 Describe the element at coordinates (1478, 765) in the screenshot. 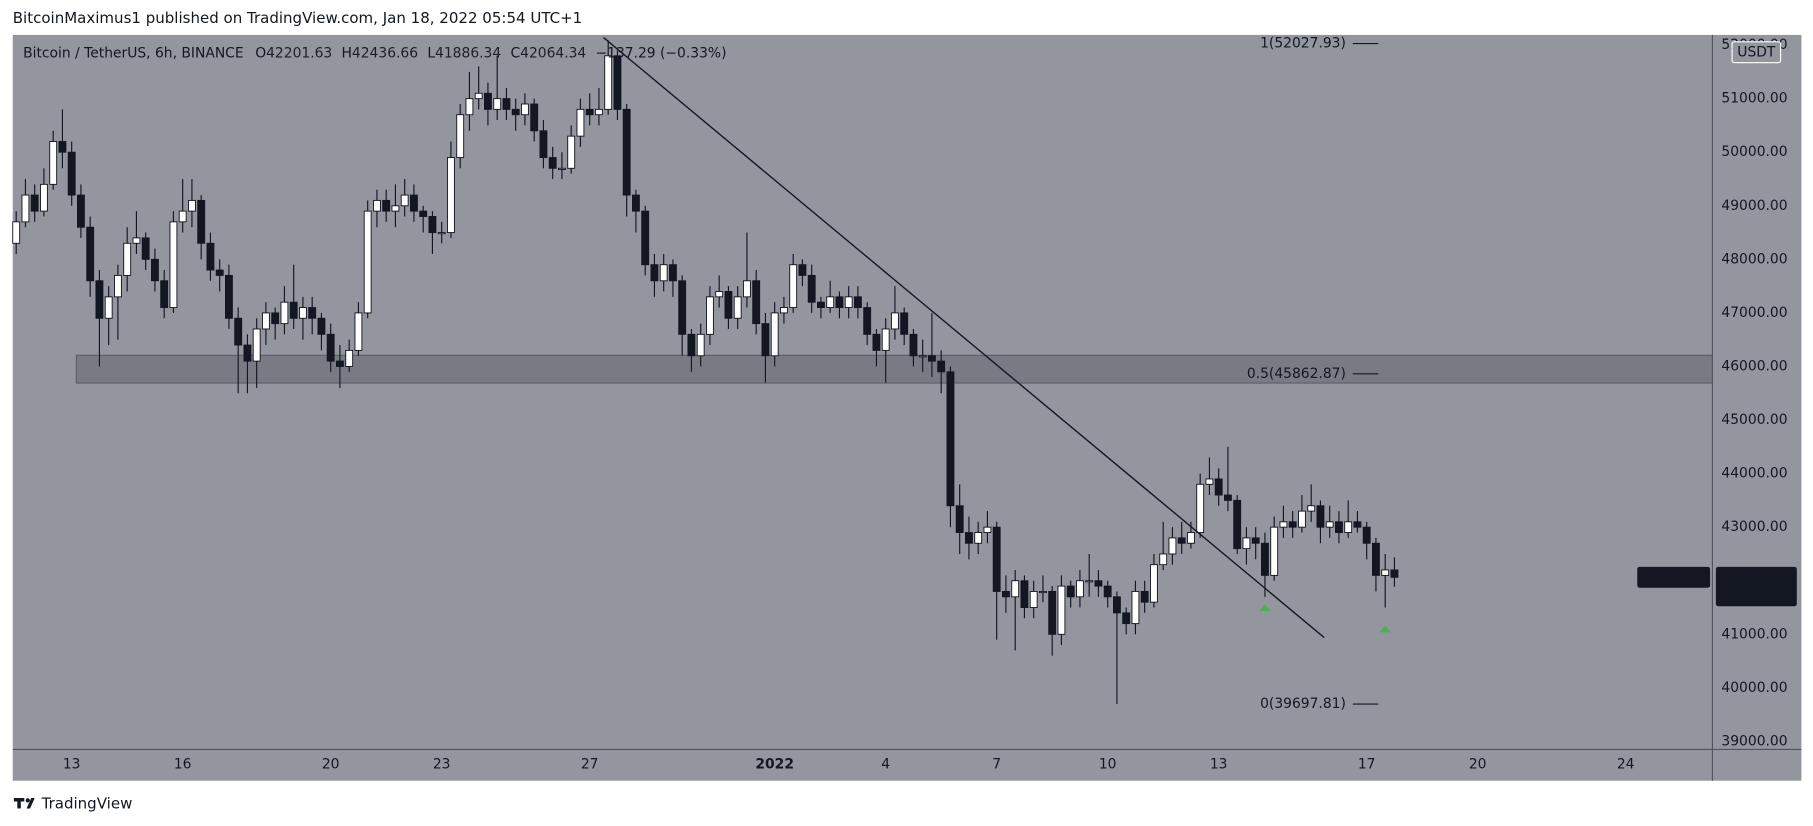

I see `x-tick-label: 20` at that location.